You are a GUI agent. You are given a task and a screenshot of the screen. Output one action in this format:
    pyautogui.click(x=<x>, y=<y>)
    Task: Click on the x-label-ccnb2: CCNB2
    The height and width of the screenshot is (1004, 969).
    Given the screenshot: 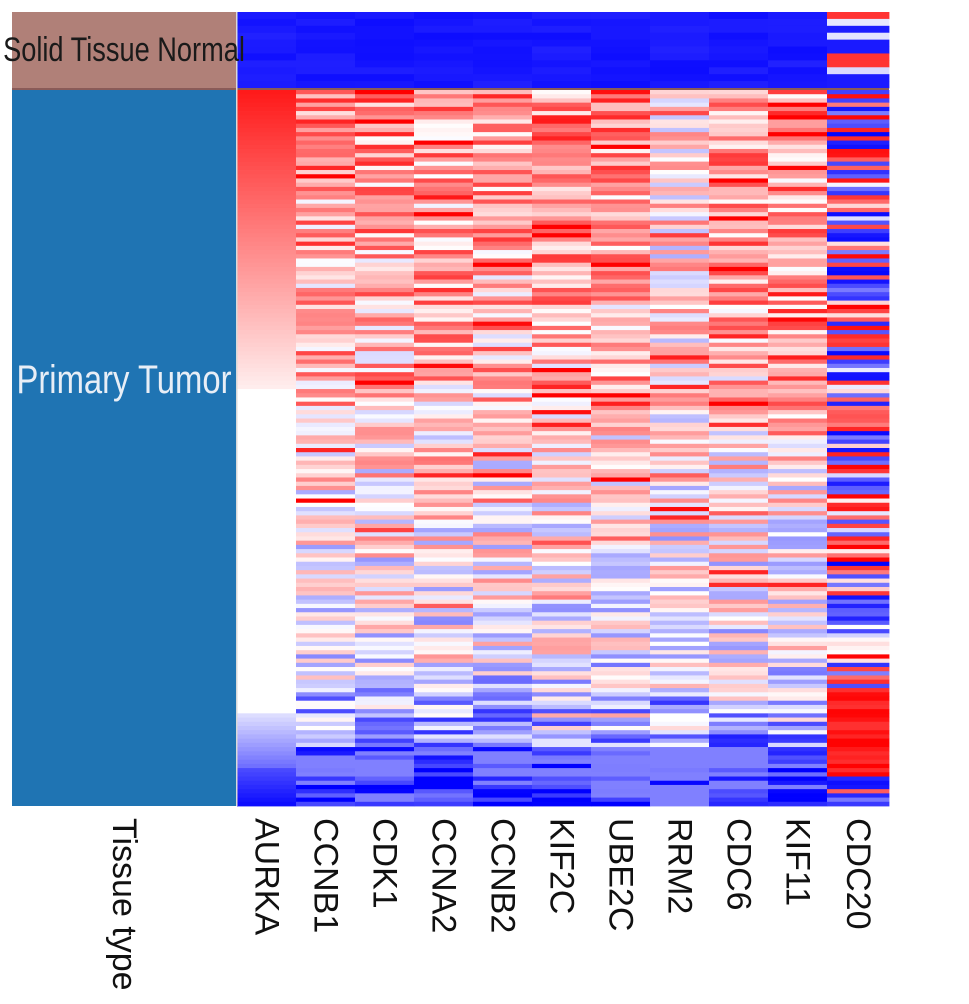 What is the action you would take?
    pyautogui.click(x=502, y=876)
    